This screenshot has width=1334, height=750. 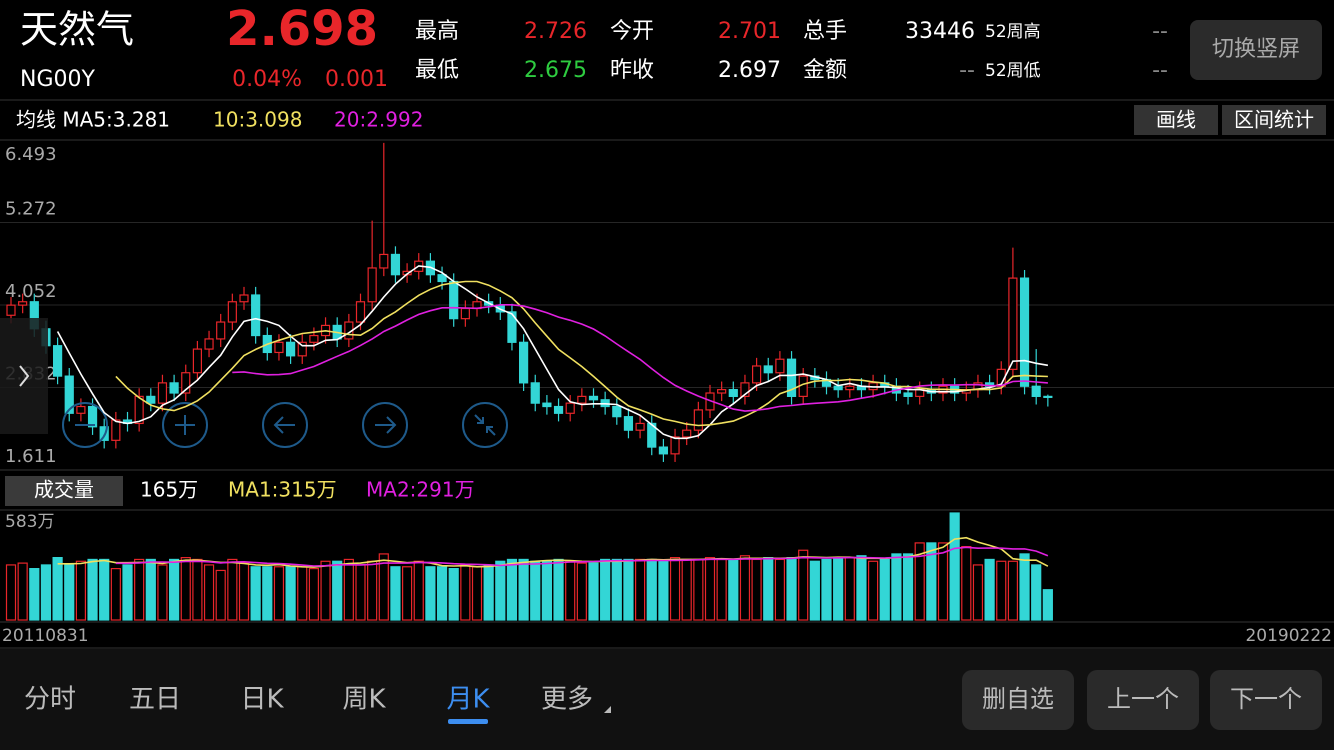 I want to click on volume-label: 成交量, so click(x=64, y=490).